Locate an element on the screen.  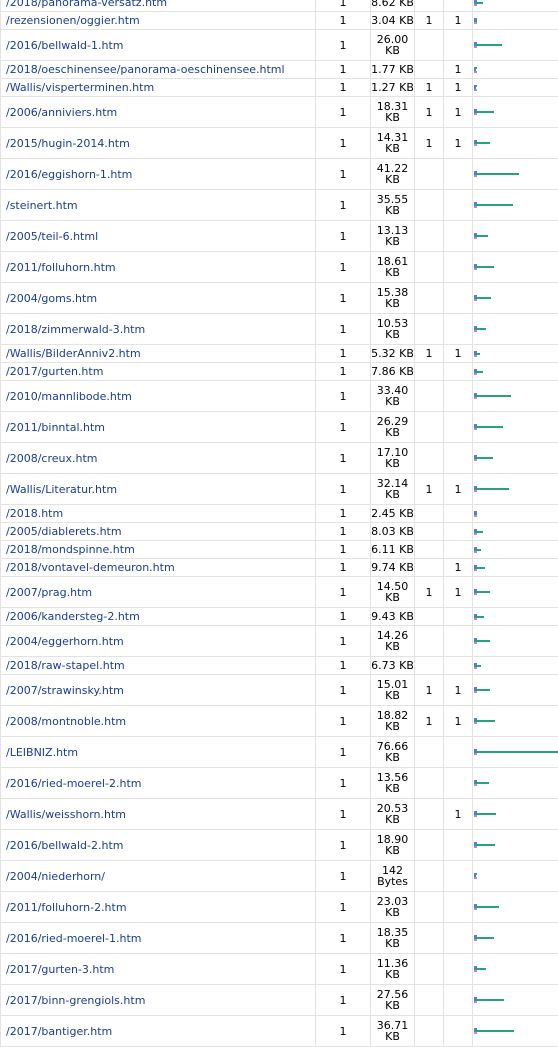
url-cell: /2017/bantiger.htm is located at coordinates (158, 1031).